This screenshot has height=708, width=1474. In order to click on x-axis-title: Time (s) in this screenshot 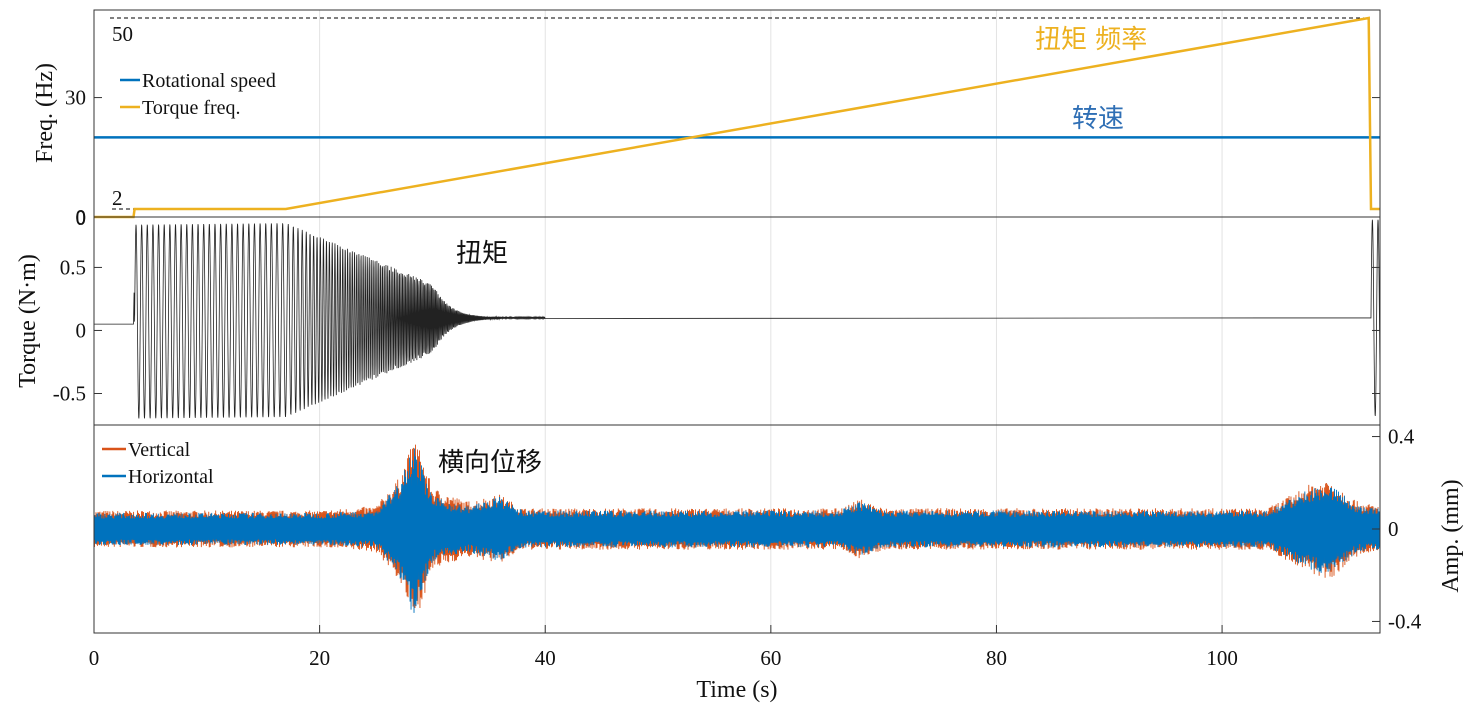, I will do `click(736, 690)`.